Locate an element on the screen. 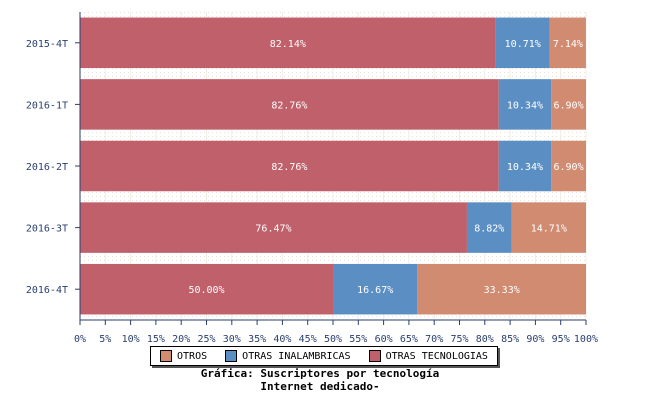 This screenshot has width=650, height=400. category-label: 2015-4T is located at coordinates (47, 44).